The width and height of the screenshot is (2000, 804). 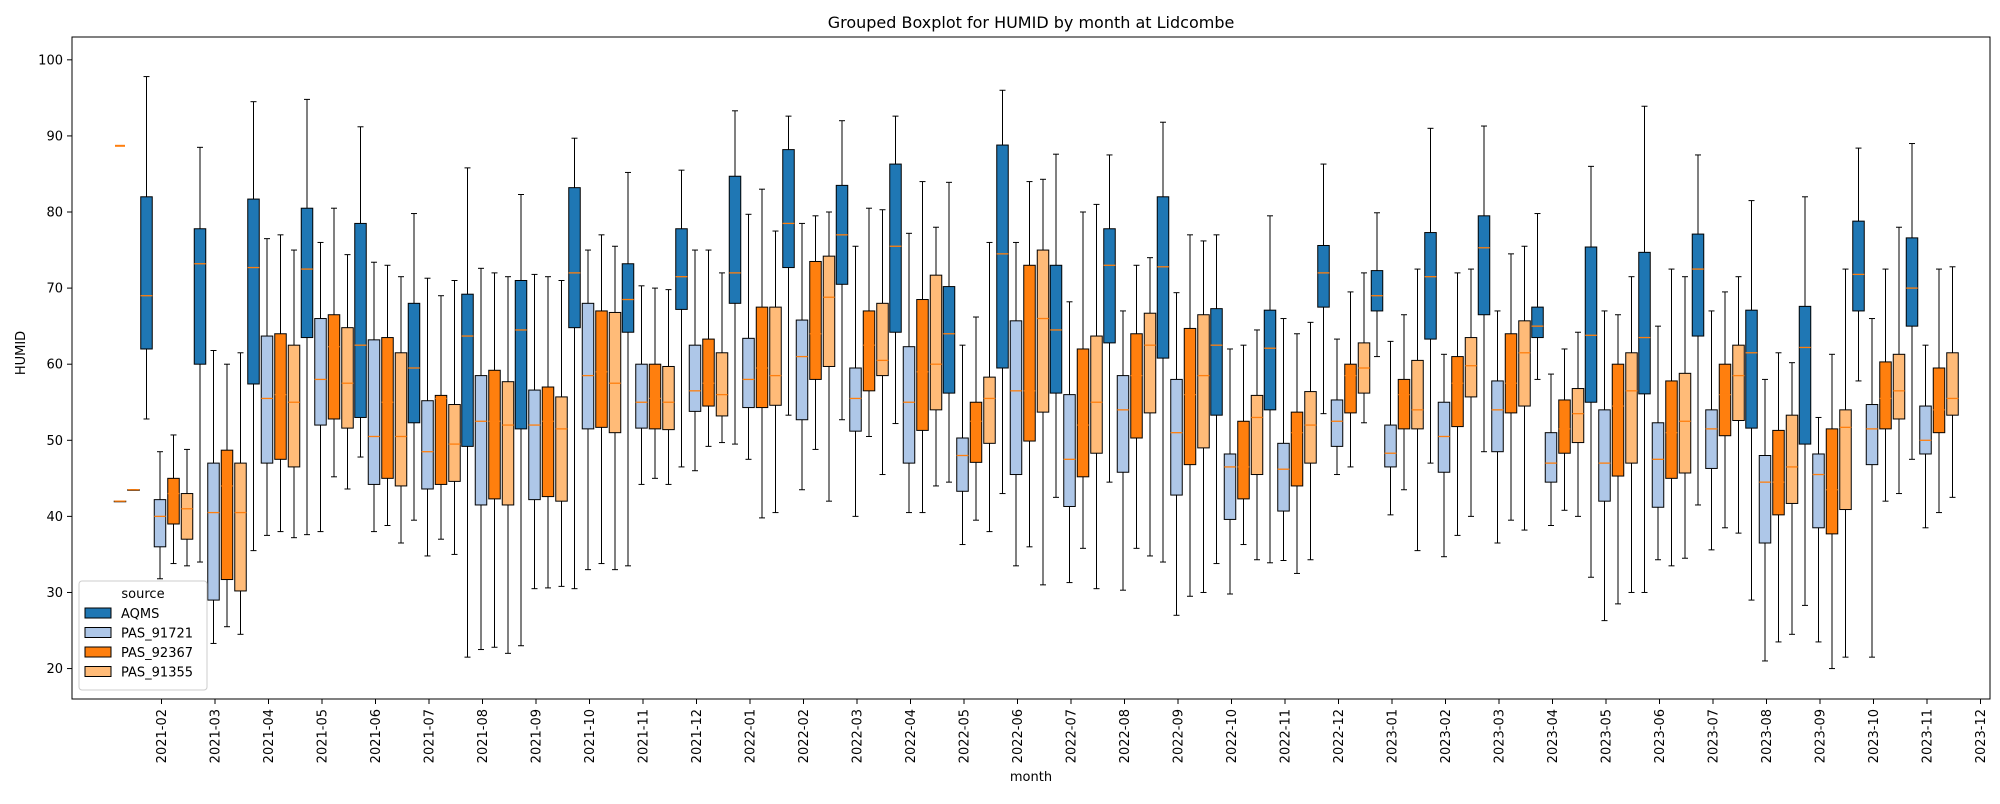 What do you see at coordinates (911, 736) in the screenshot?
I see `x-tick-label: 2022-04` at bounding box center [911, 736].